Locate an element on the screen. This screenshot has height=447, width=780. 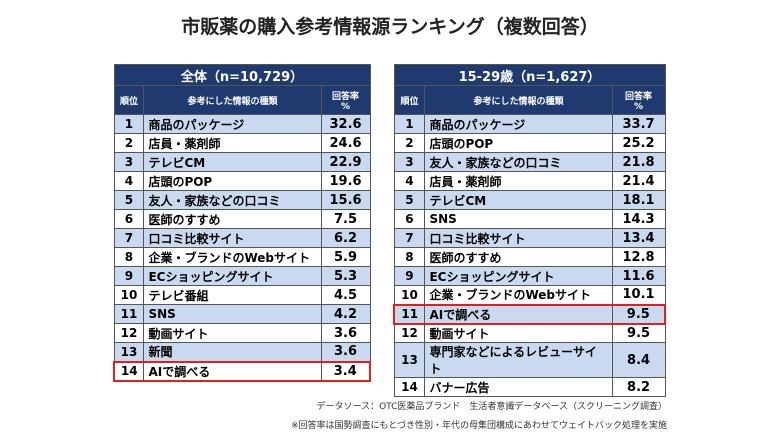
rank-cell: 6 is located at coordinates (409, 219).